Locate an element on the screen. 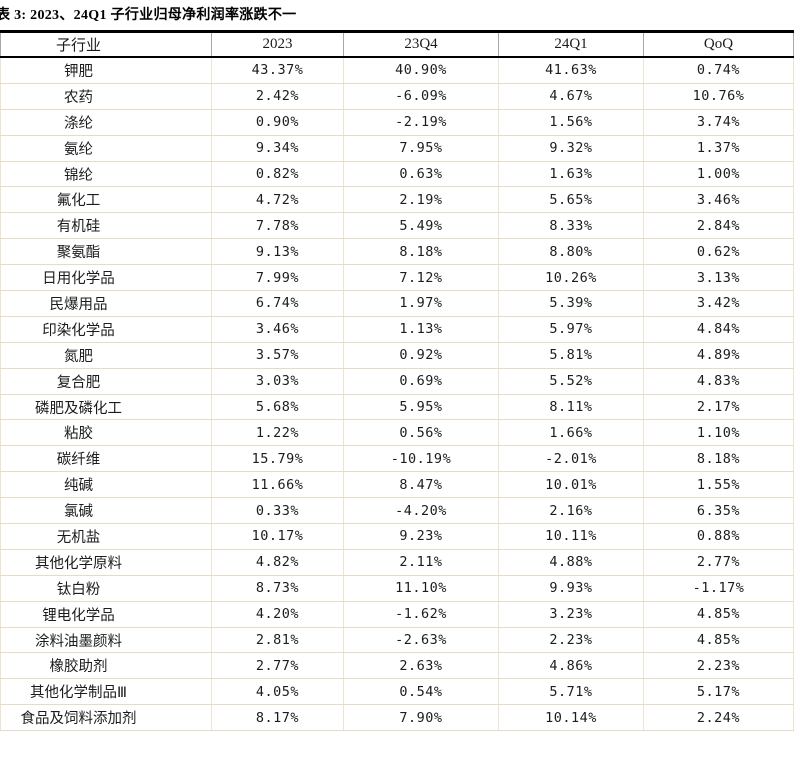 This screenshot has height=758, width=805. cell-value: -6.09% is located at coordinates (421, 96).